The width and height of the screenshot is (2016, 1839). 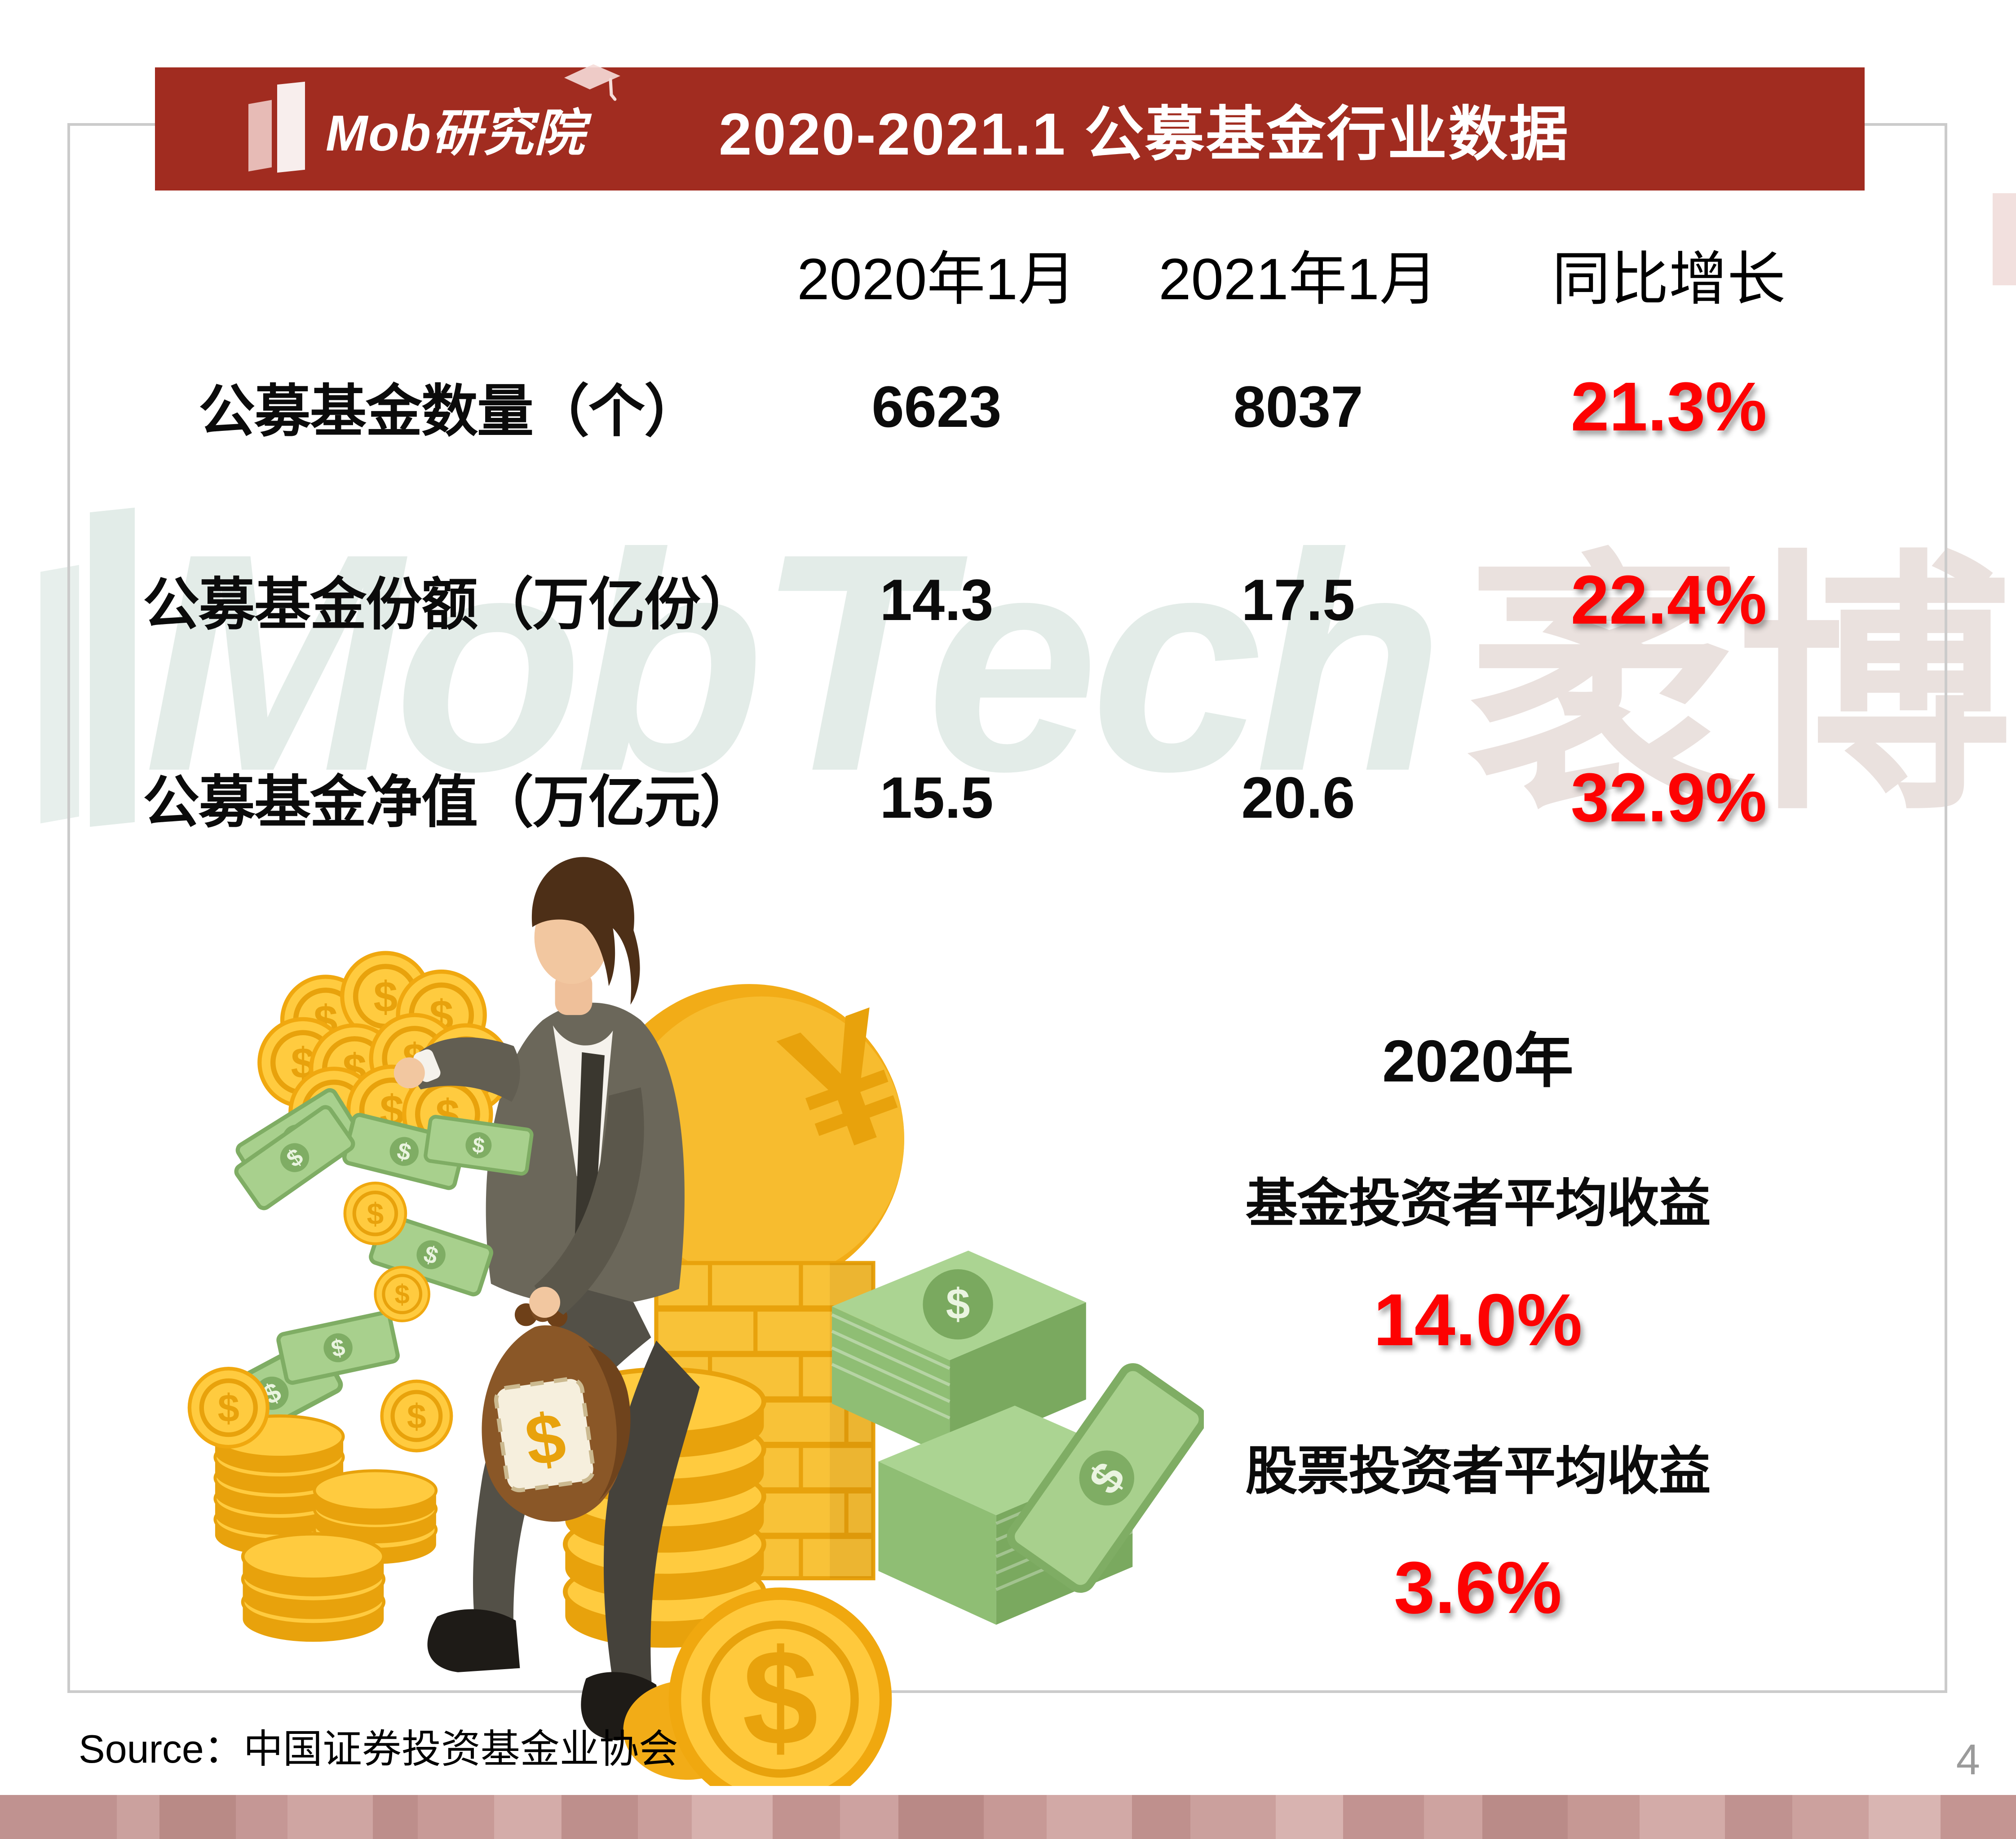 What do you see at coordinates (1478, 1061) in the screenshot?
I see `highlight-year: 2020年` at bounding box center [1478, 1061].